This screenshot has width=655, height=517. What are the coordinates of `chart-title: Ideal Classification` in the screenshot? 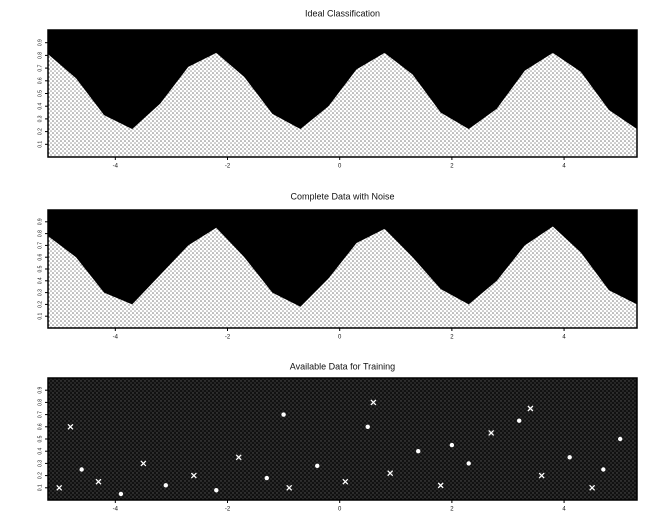 It's located at (342, 13).